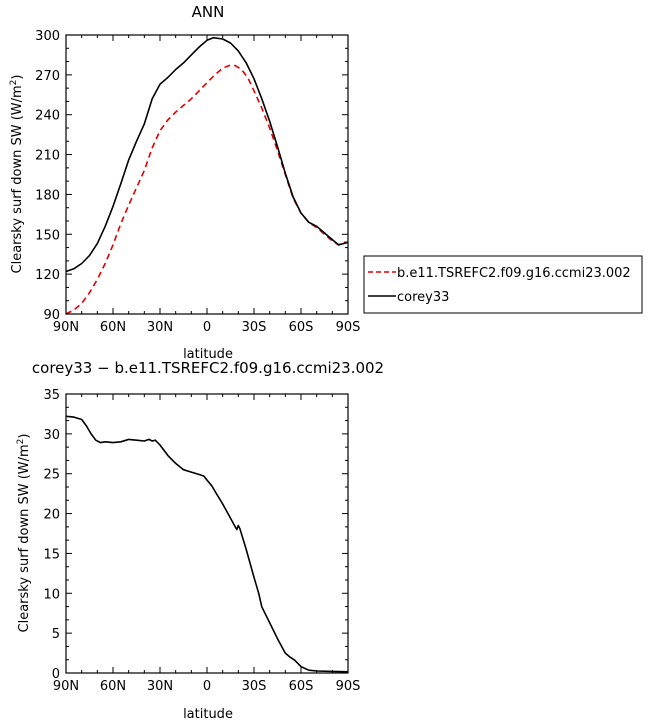 This screenshot has height=723, width=649. What do you see at coordinates (47, 156) in the screenshot?
I see `top-ytick-label: 210` at bounding box center [47, 156].